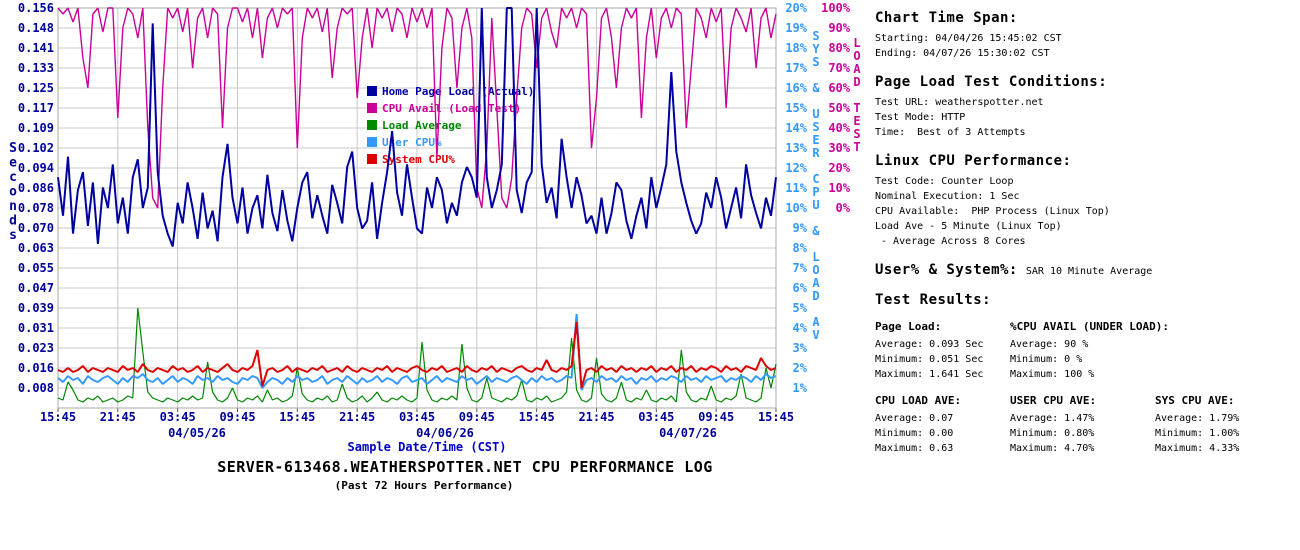 The height and width of the screenshot is (550, 1300). What do you see at coordinates (839, 48) in the screenshot?
I see `y-right-load-label: 80%` at bounding box center [839, 48].